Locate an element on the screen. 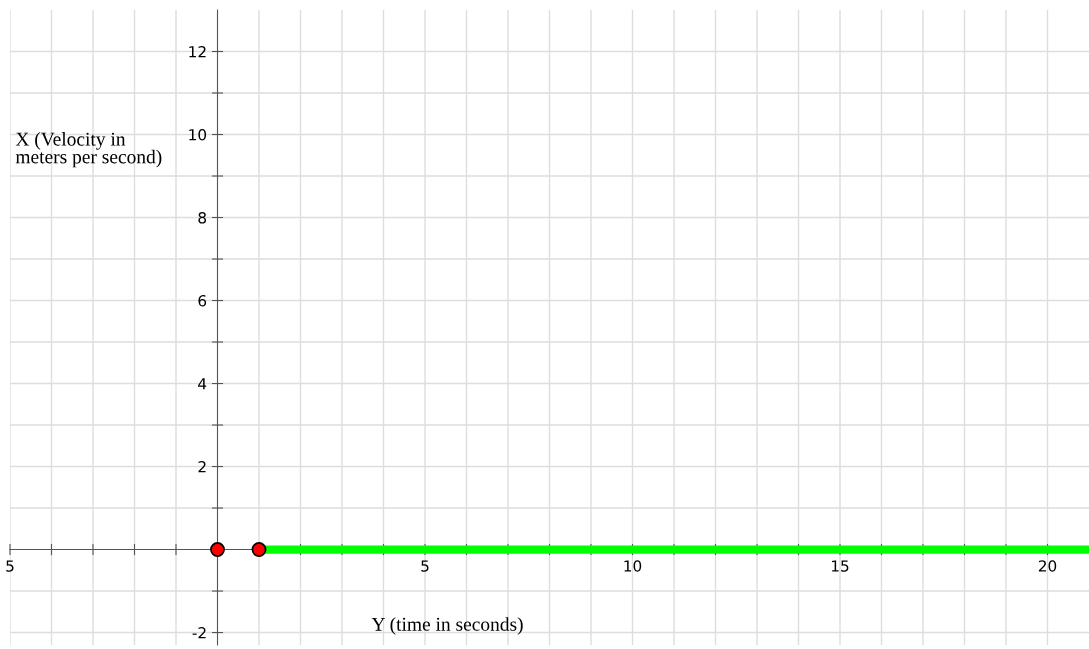 This screenshot has width=1089, height=649. x-axis-title: Y (time in seconds) is located at coordinates (447, 626).